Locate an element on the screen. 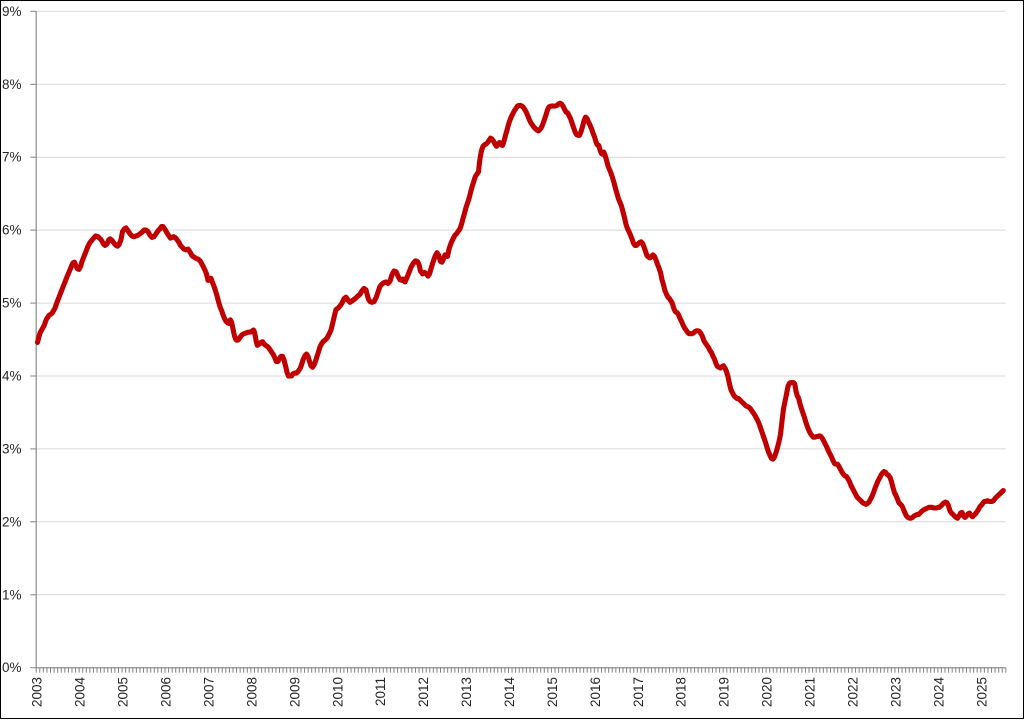 Image resolution: width=1024 pixels, height=724 pixels. svg-text: 2016 is located at coordinates (595, 692).